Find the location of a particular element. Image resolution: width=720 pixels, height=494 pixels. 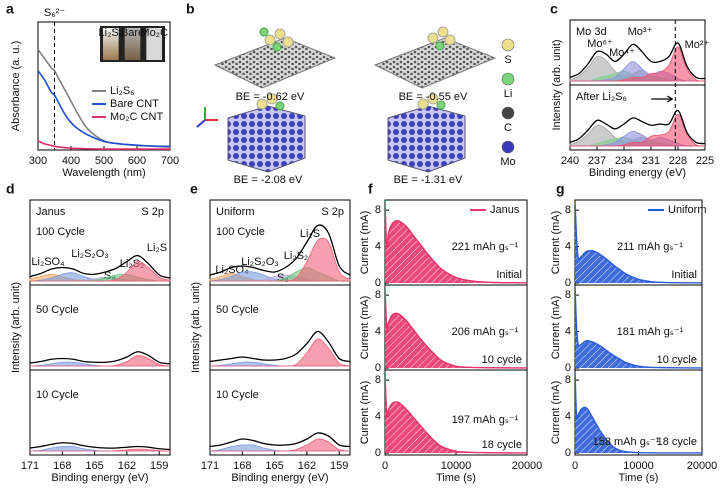

axes-icon is located at coordinates (207, 117).